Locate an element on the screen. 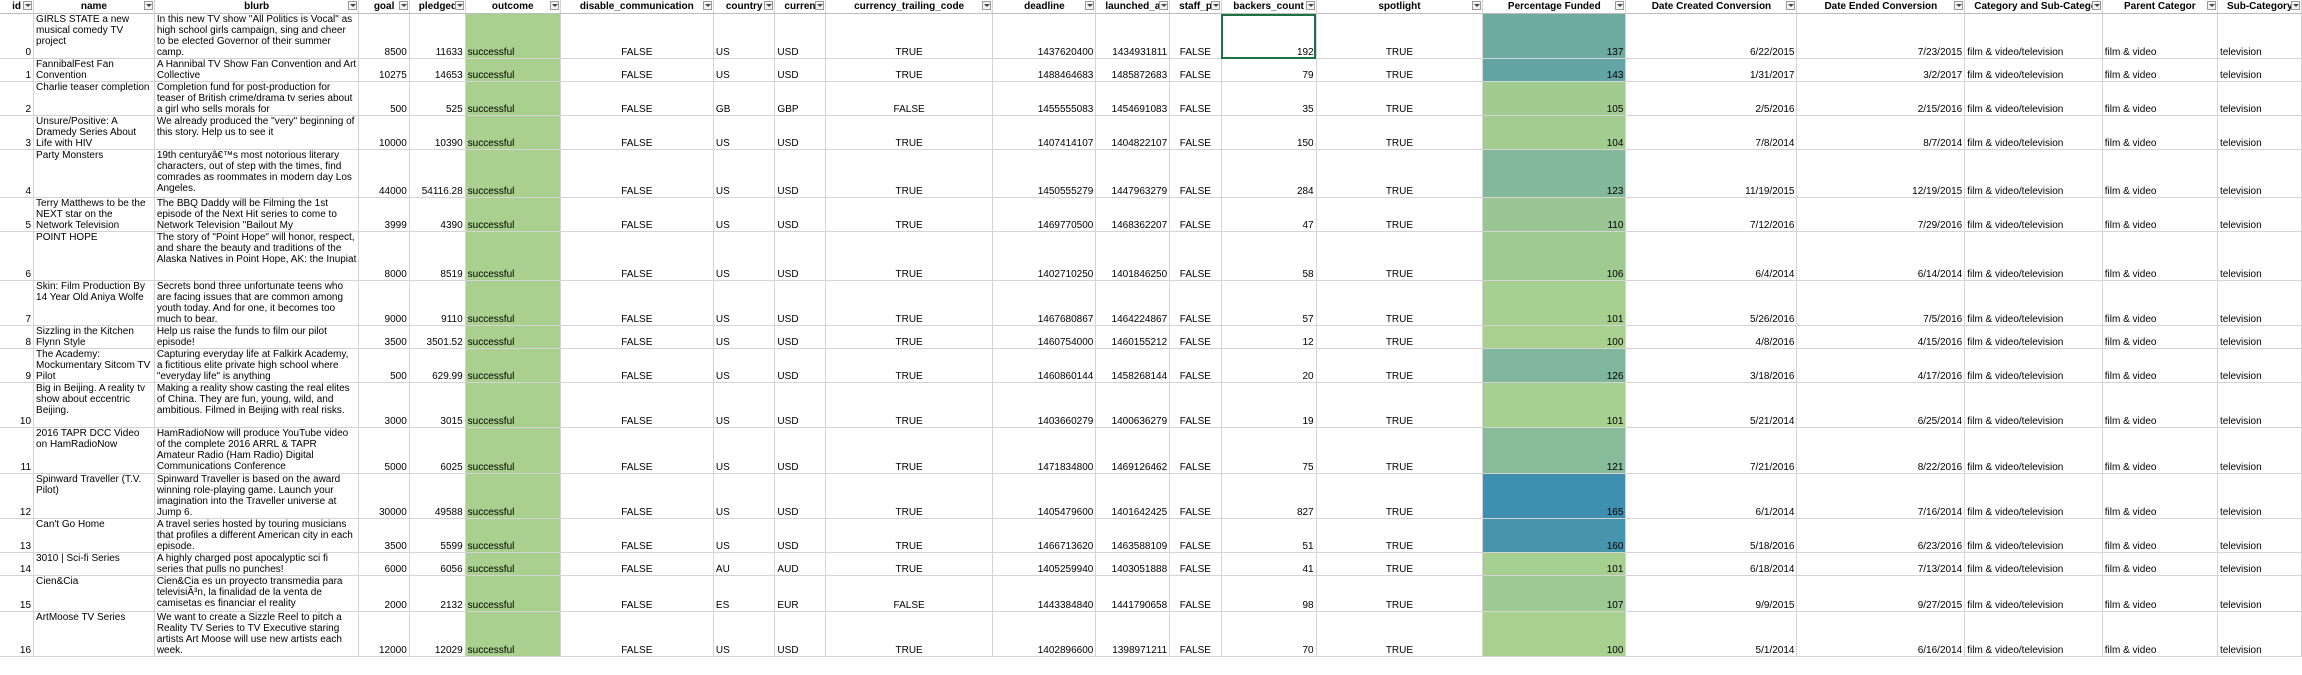  cell-pct: 100 is located at coordinates (1554, 337).